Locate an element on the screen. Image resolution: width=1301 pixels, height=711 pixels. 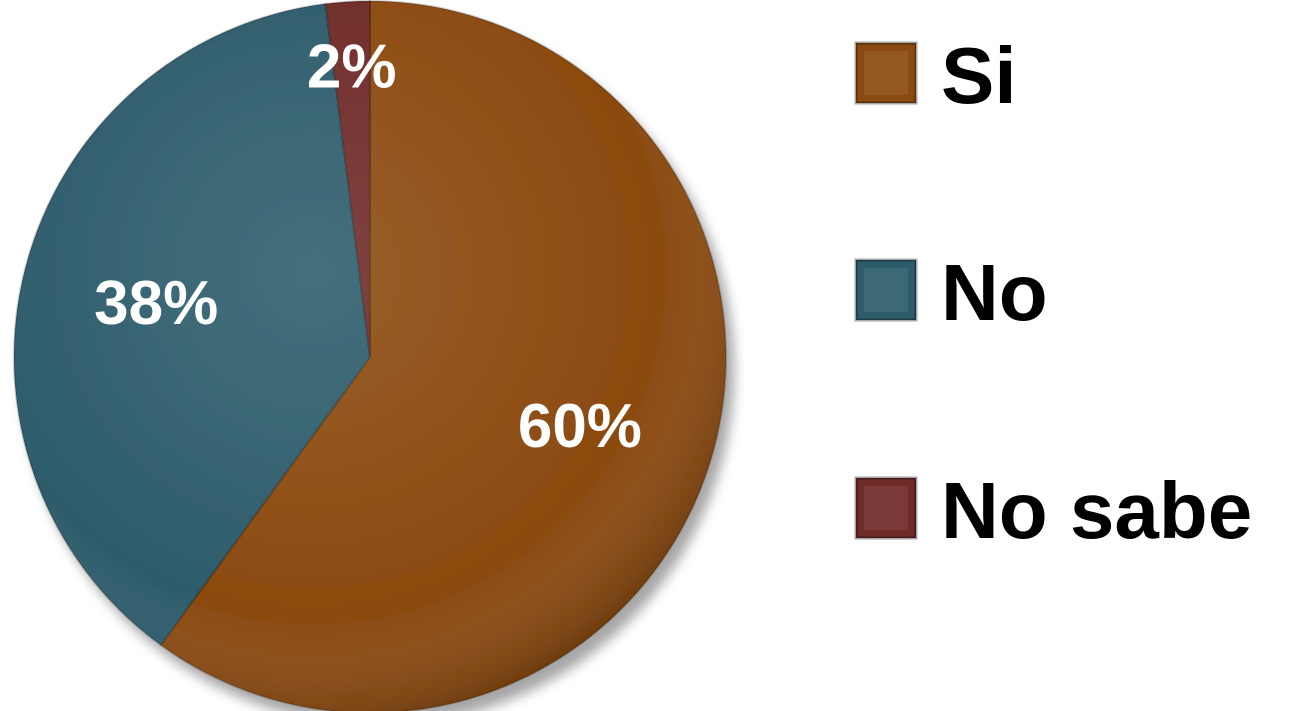
legend-label-no-sabe: No sabe is located at coordinates (1096, 510).